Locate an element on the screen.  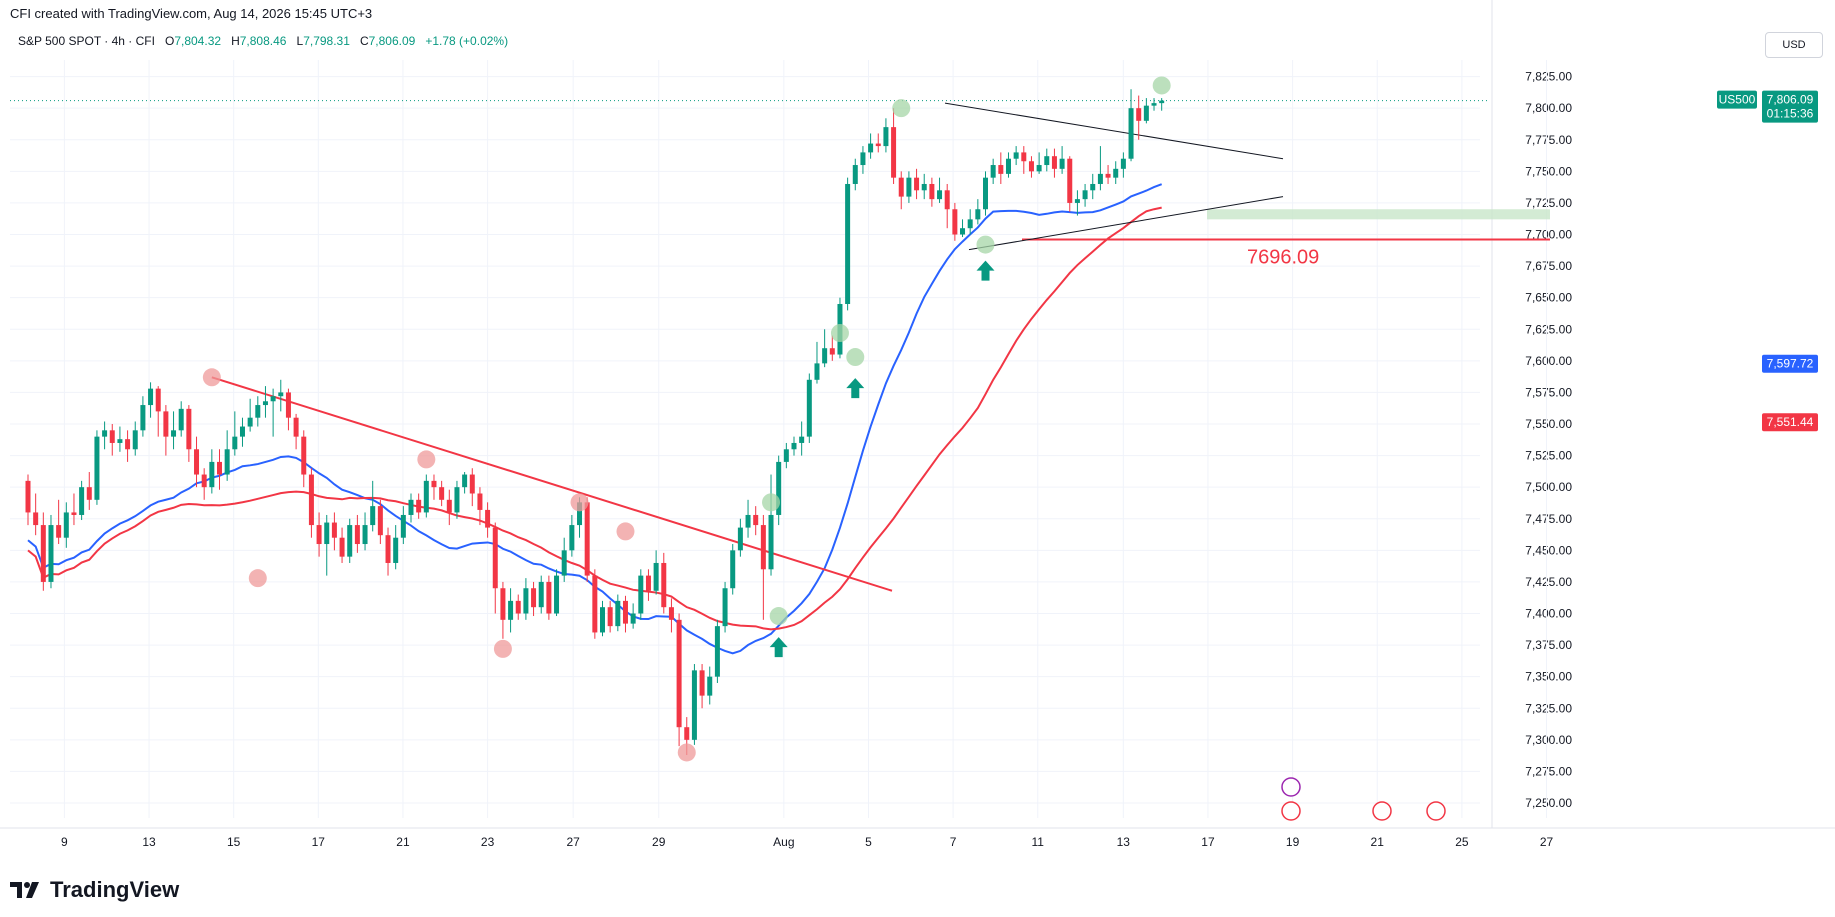
open-value: 7,804.32 is located at coordinates (198, 41).